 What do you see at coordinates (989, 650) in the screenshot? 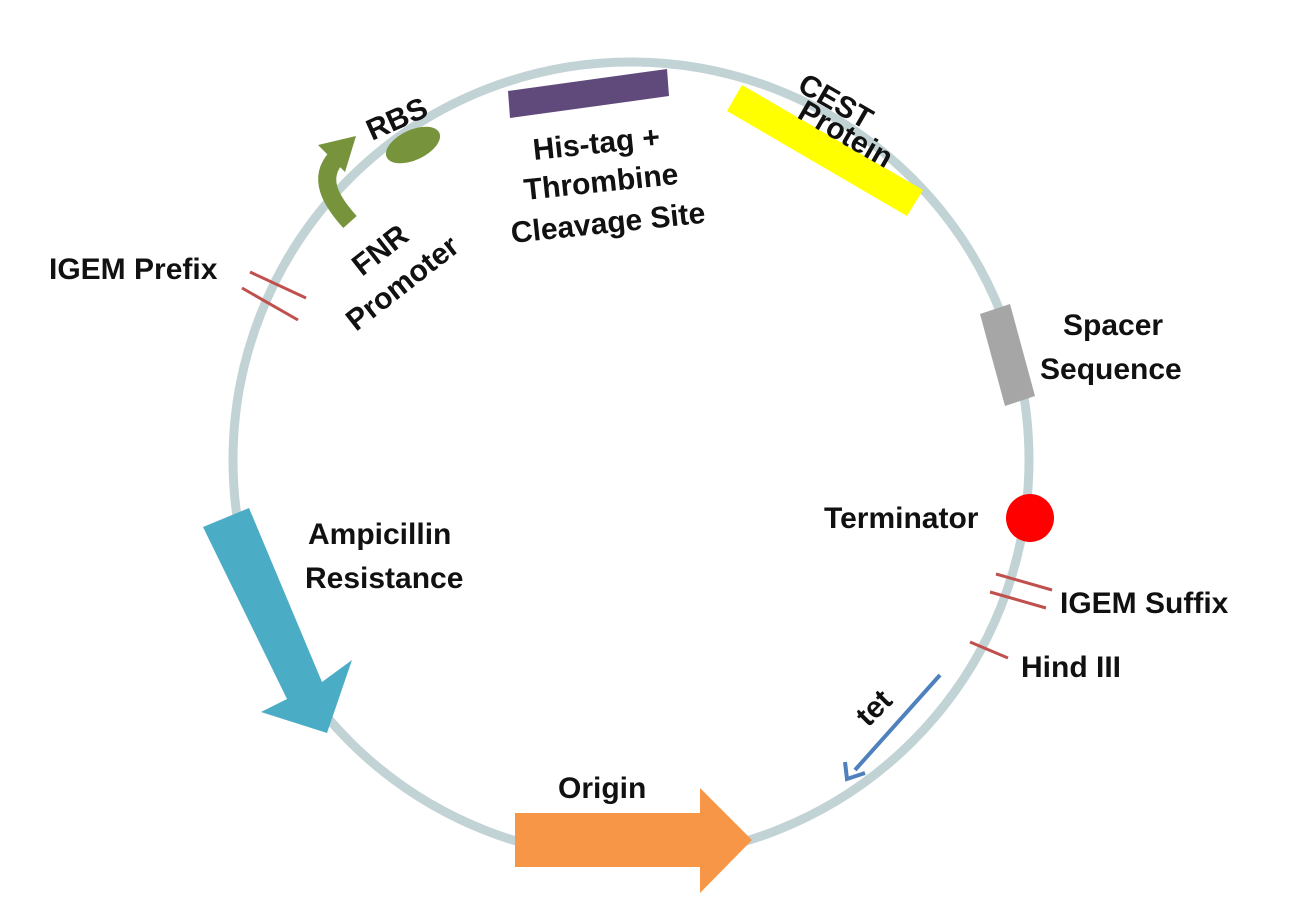
I see `hind-iii-mark` at bounding box center [989, 650].